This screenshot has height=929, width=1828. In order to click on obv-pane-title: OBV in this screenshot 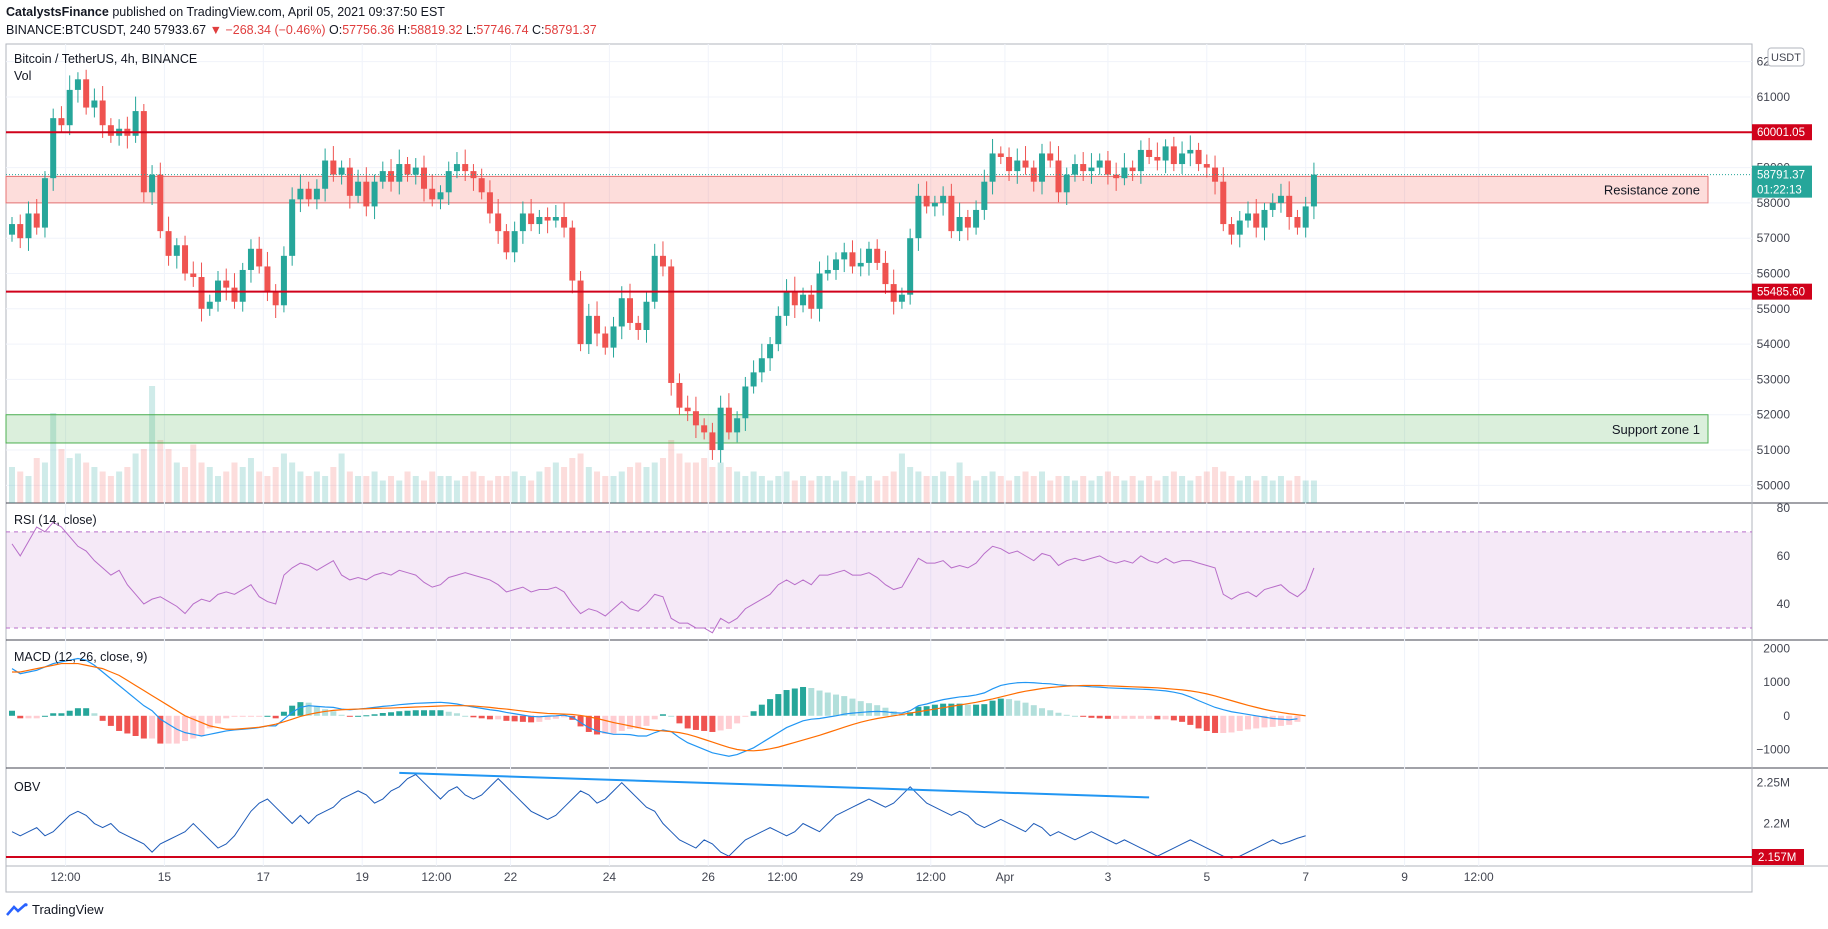, I will do `click(27, 787)`.